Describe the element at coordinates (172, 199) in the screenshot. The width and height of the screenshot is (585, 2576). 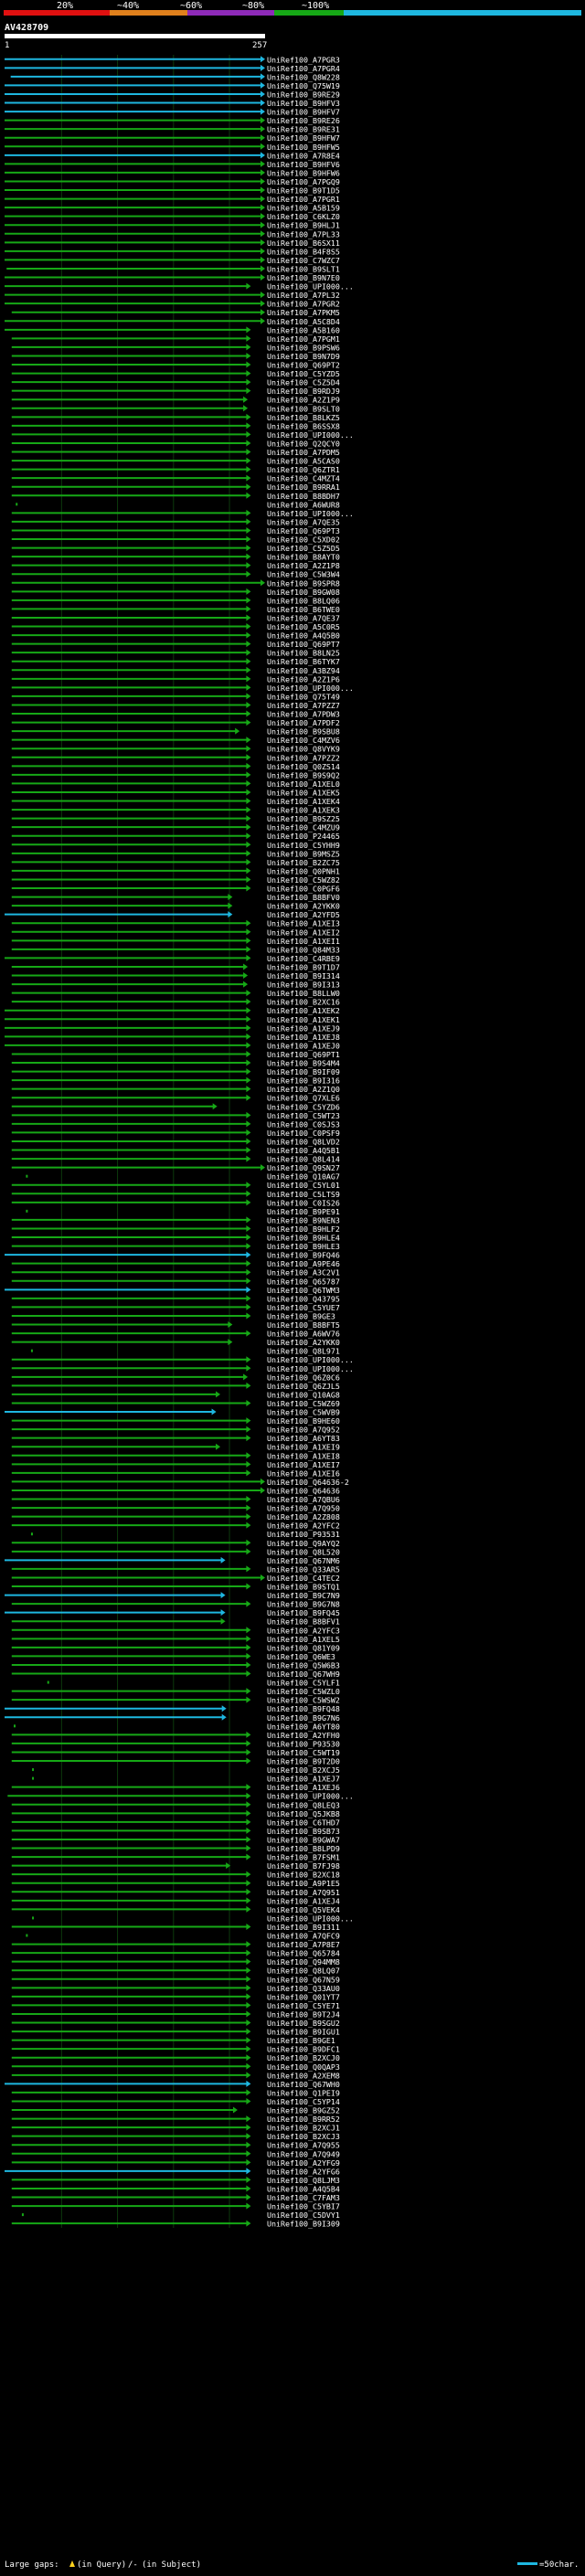
I see `hit-row: UniRef100_A7PGR1` at that location.